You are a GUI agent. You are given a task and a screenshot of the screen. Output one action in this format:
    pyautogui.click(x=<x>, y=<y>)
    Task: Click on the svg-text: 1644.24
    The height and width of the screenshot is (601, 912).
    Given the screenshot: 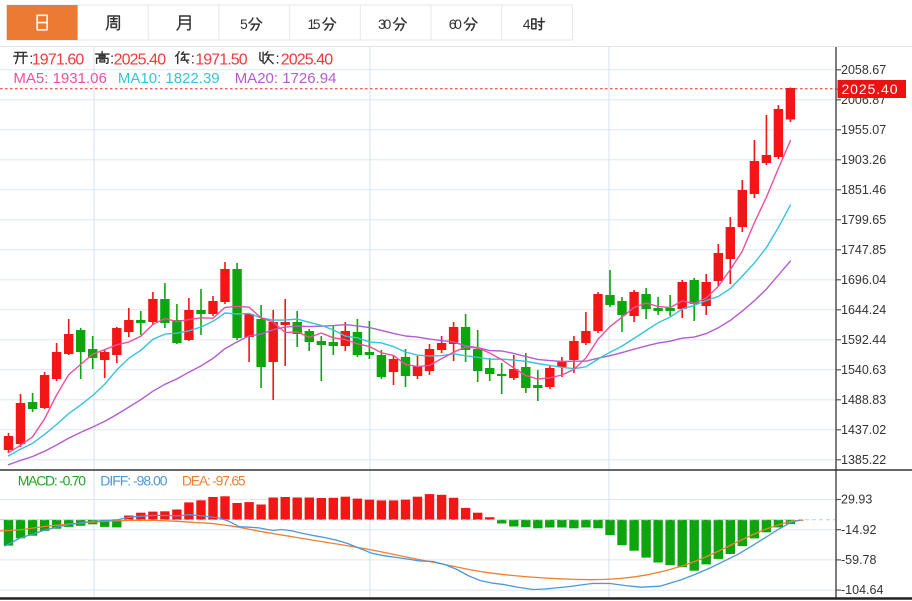 What is the action you would take?
    pyautogui.click(x=863, y=310)
    